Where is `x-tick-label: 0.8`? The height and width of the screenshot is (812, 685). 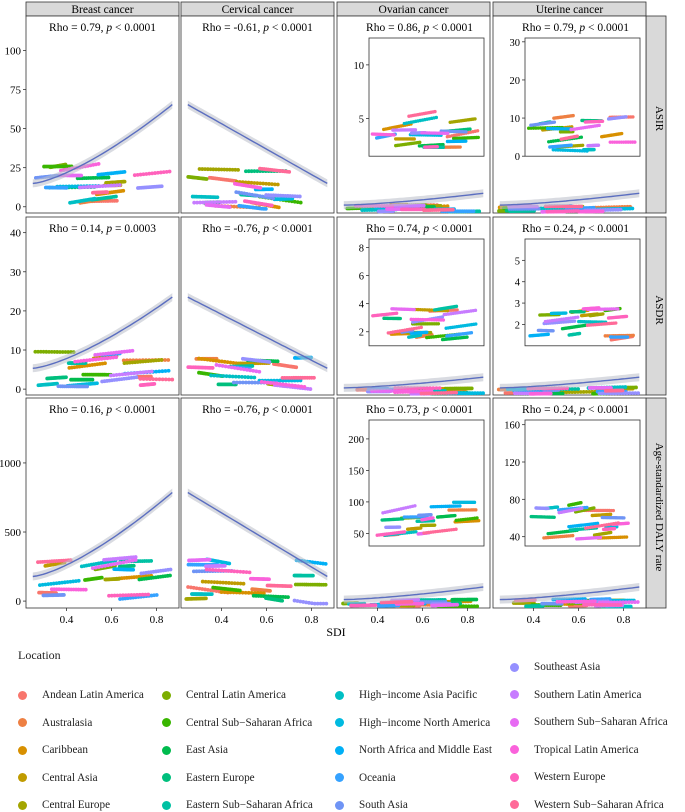
x-tick-label: 0.8 is located at coordinates (157, 620).